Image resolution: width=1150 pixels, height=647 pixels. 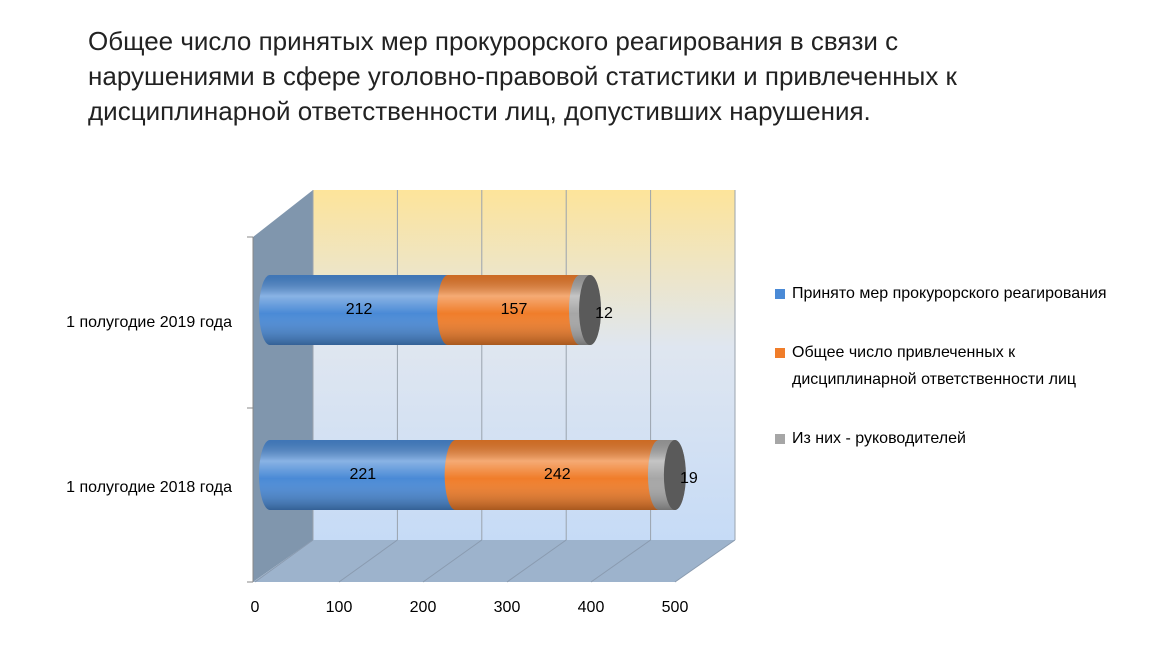 What do you see at coordinates (283, 386) in the screenshot?
I see `side-wall` at bounding box center [283, 386].